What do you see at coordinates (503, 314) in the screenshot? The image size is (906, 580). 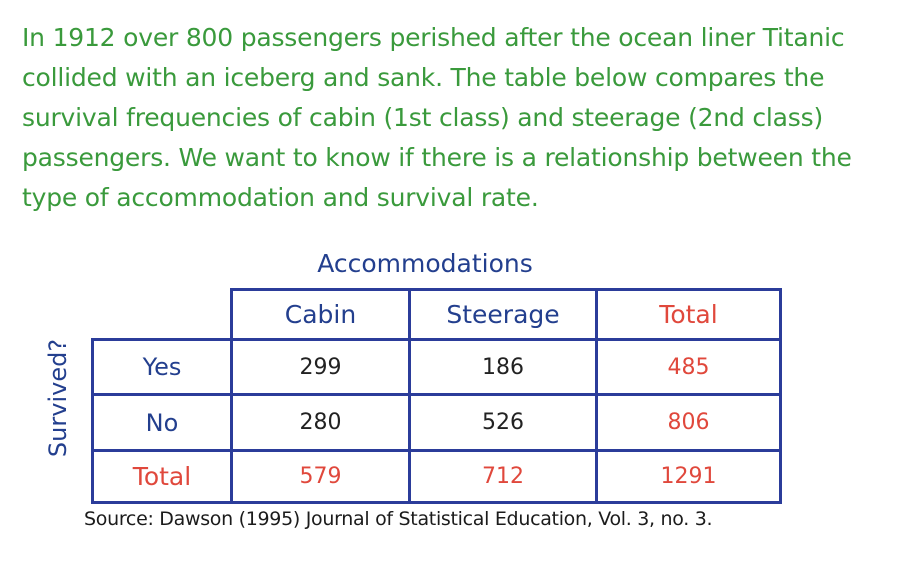 I see `column-header-steerage: Steerage` at bounding box center [503, 314].